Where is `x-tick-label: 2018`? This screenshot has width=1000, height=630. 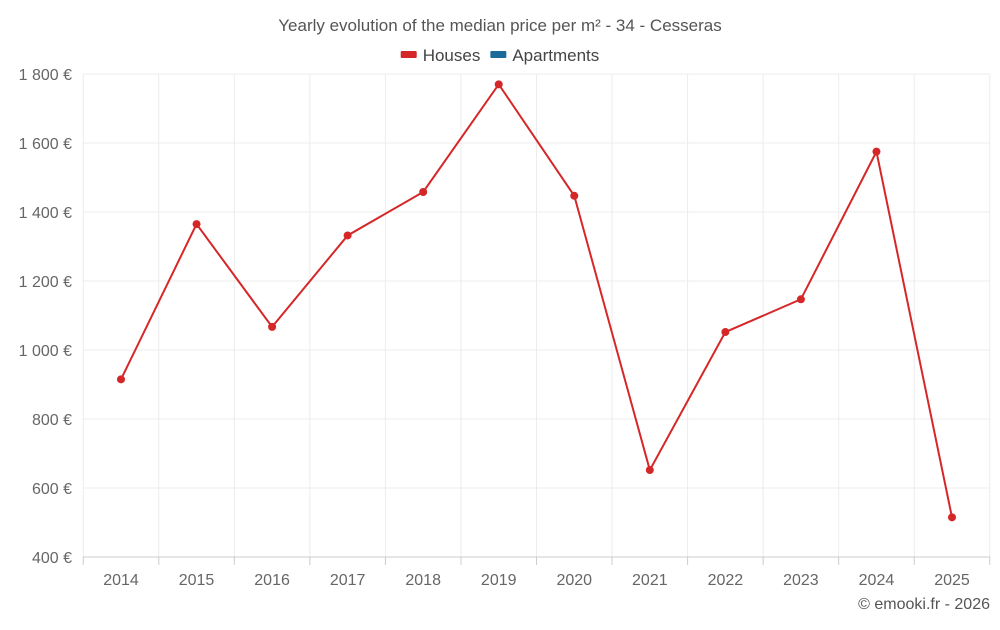 x-tick-label: 2018 is located at coordinates (423, 580).